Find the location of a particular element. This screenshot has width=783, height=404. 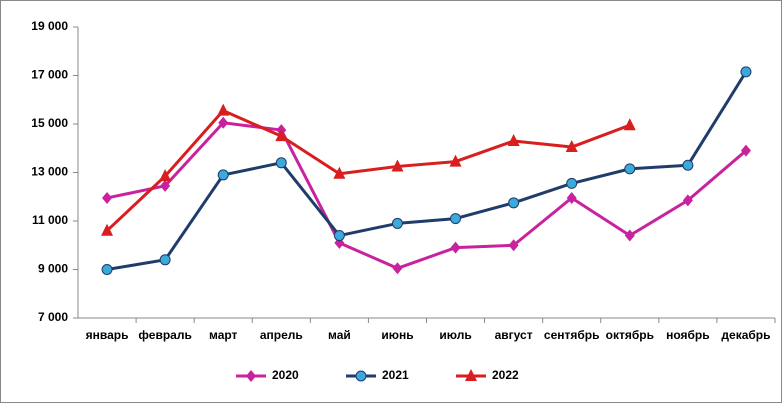

x-tick-label: апрель is located at coordinates (281, 335).